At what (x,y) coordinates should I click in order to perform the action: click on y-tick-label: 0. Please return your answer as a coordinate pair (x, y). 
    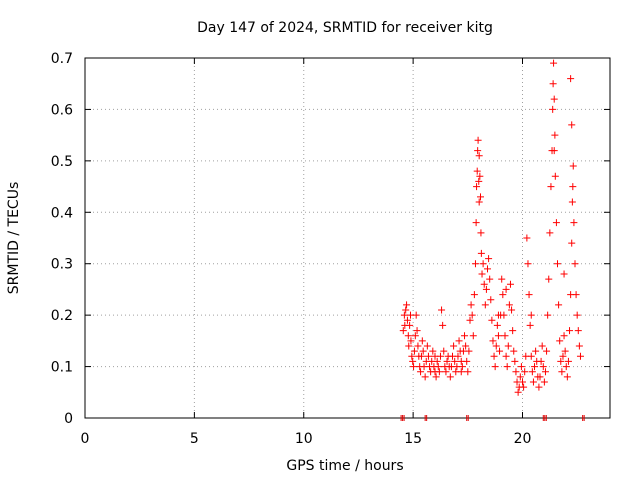
    Looking at the image, I should click on (68, 419).